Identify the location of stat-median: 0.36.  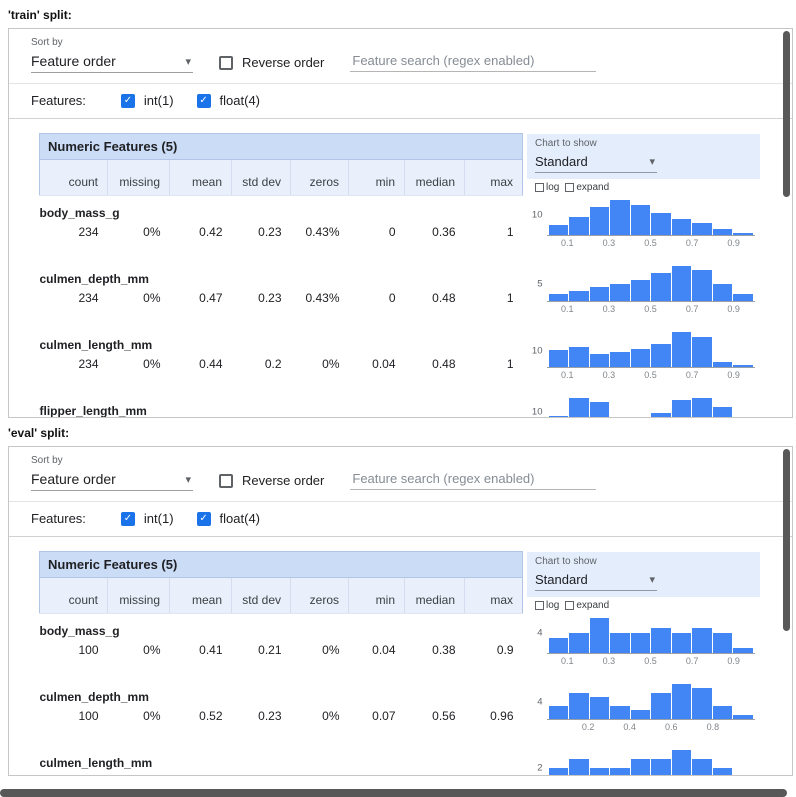
(444, 232).